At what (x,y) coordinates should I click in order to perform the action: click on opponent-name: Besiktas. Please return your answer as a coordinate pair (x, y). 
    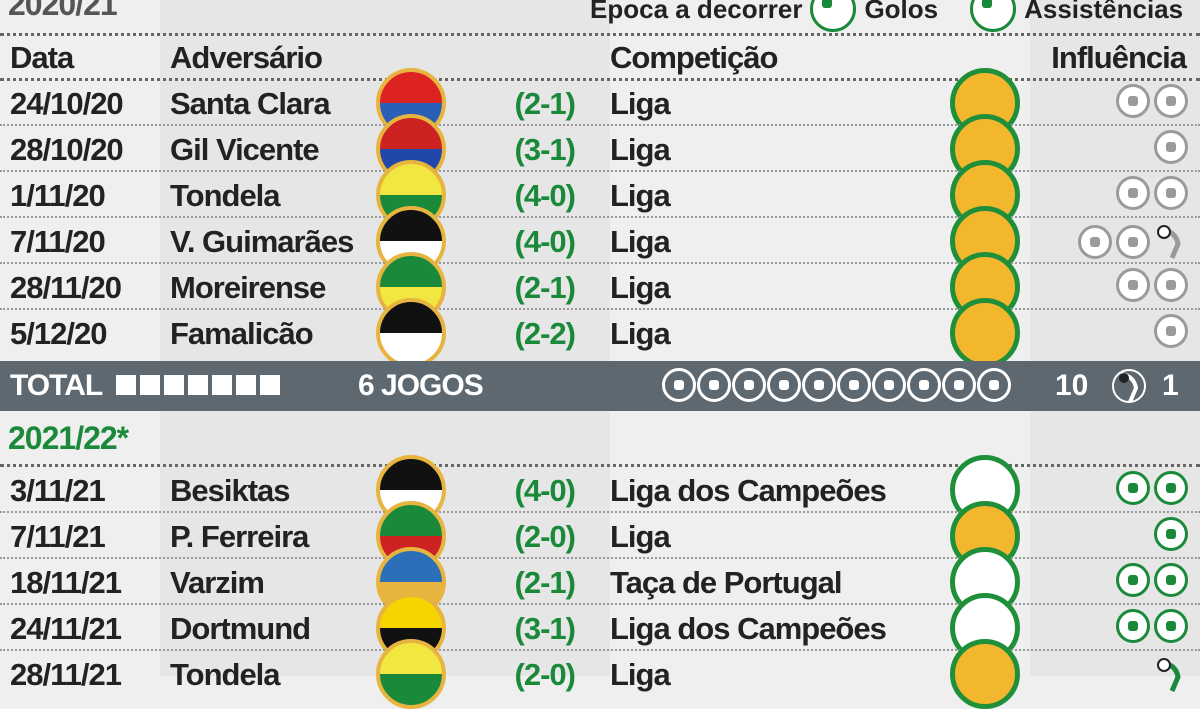
    Looking at the image, I should click on (230, 490).